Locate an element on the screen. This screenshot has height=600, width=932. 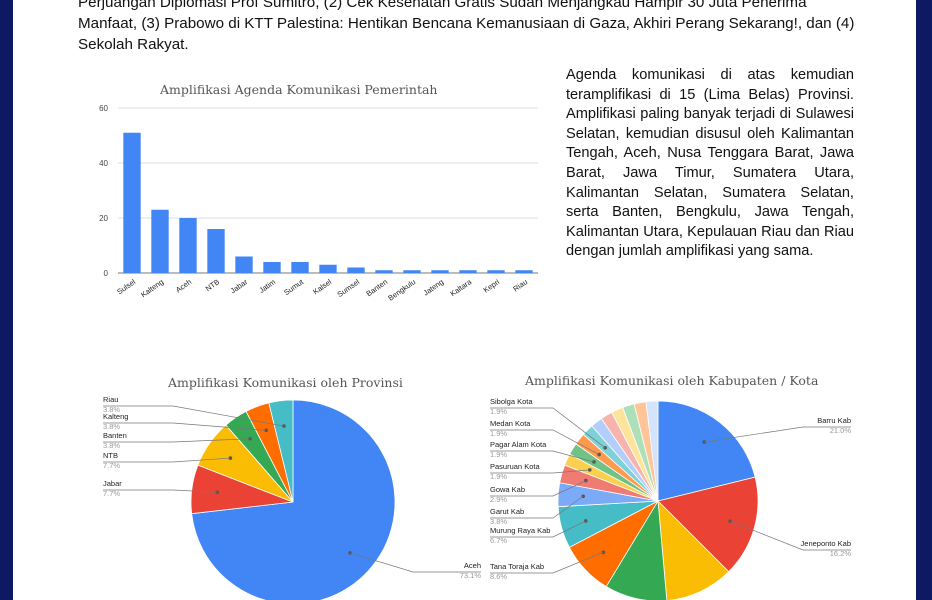
slice-percent: 21.0% is located at coordinates (841, 430).